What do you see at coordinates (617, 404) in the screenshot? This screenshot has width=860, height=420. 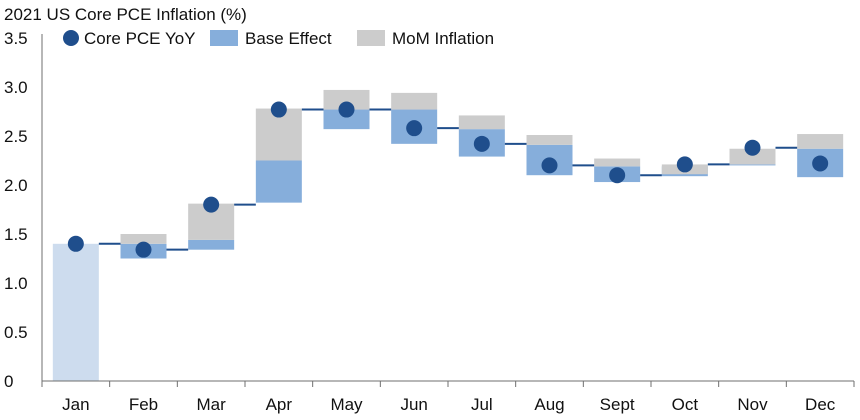 I see `x-tick-label: Sept` at bounding box center [617, 404].